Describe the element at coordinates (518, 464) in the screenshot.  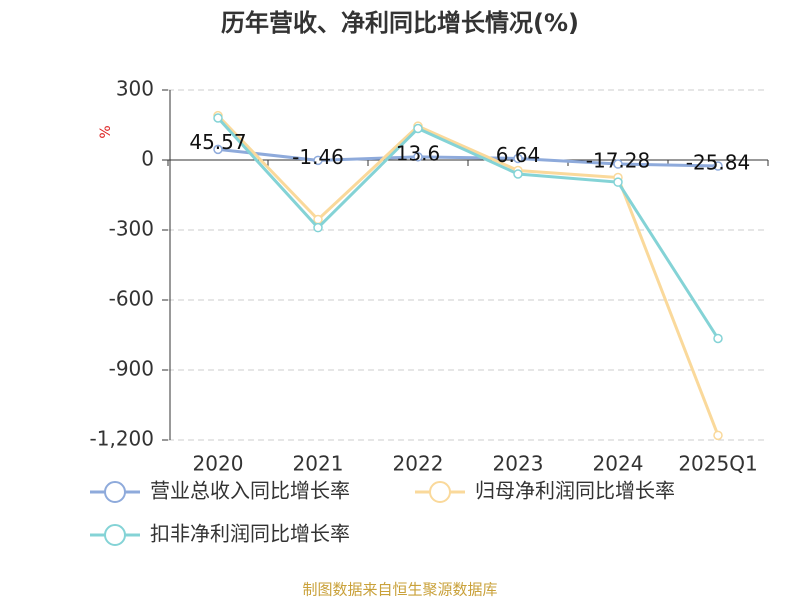
I see `x-tick-label: 2023` at that location.